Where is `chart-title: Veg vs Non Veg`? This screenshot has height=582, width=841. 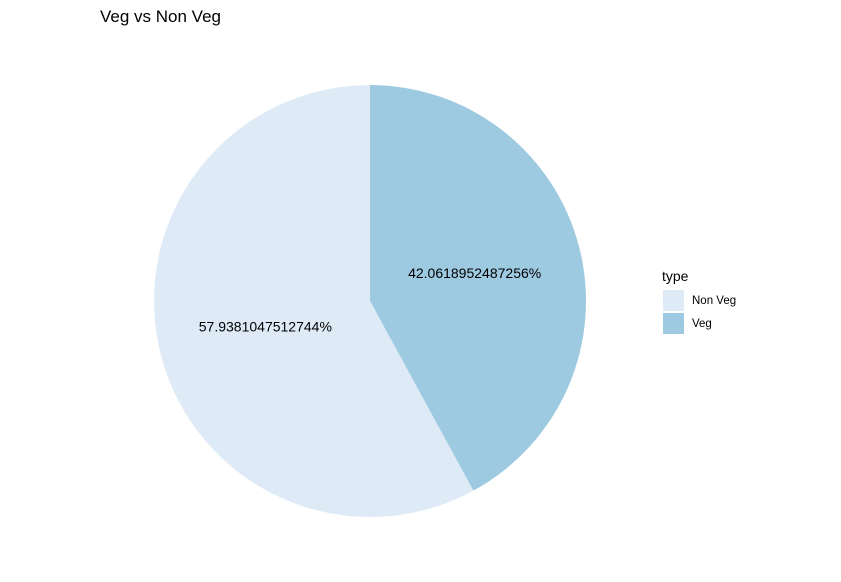 chart-title: Veg vs Non Veg is located at coordinates (160, 16).